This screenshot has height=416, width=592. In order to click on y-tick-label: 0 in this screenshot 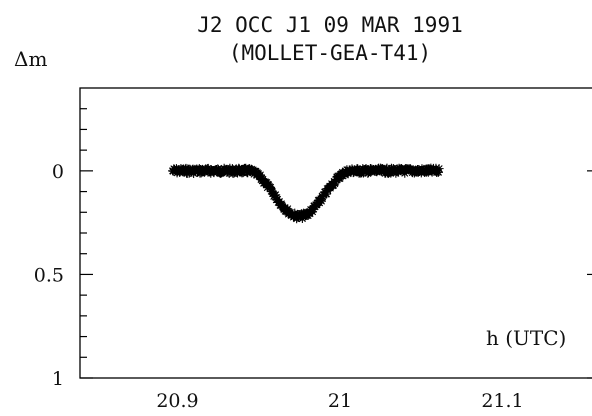, I will do `click(58, 172)`.